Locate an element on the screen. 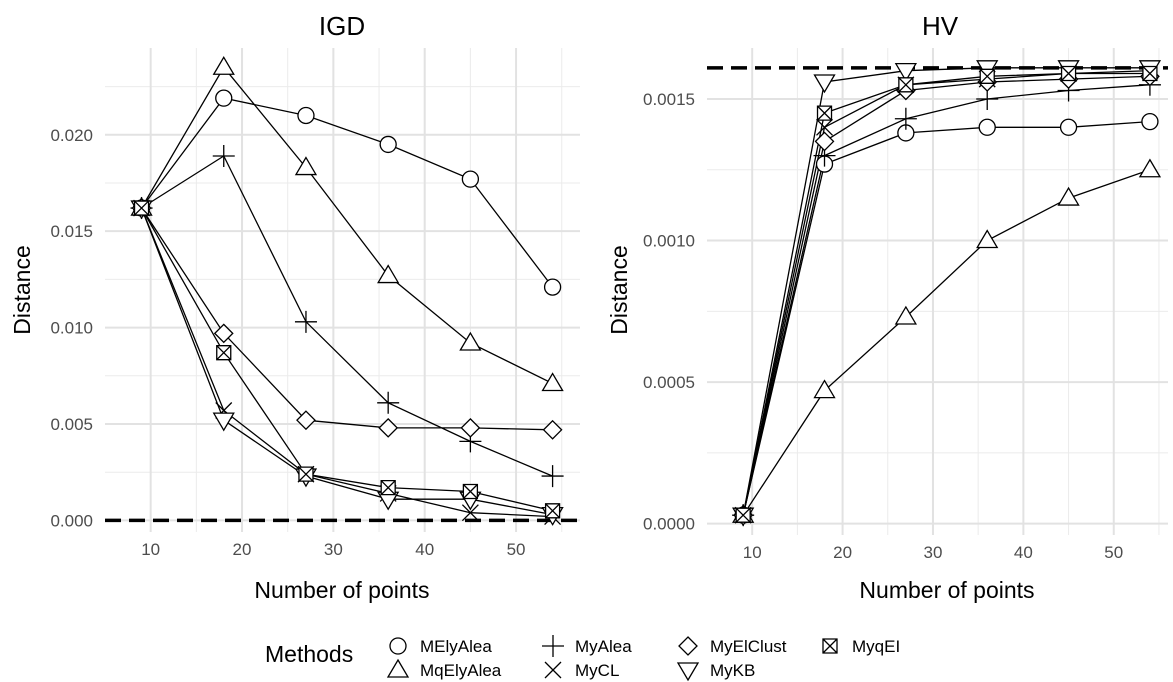 The width and height of the screenshot is (1173, 682). legend-item-myqei: MyqEI is located at coordinates (861, 646).